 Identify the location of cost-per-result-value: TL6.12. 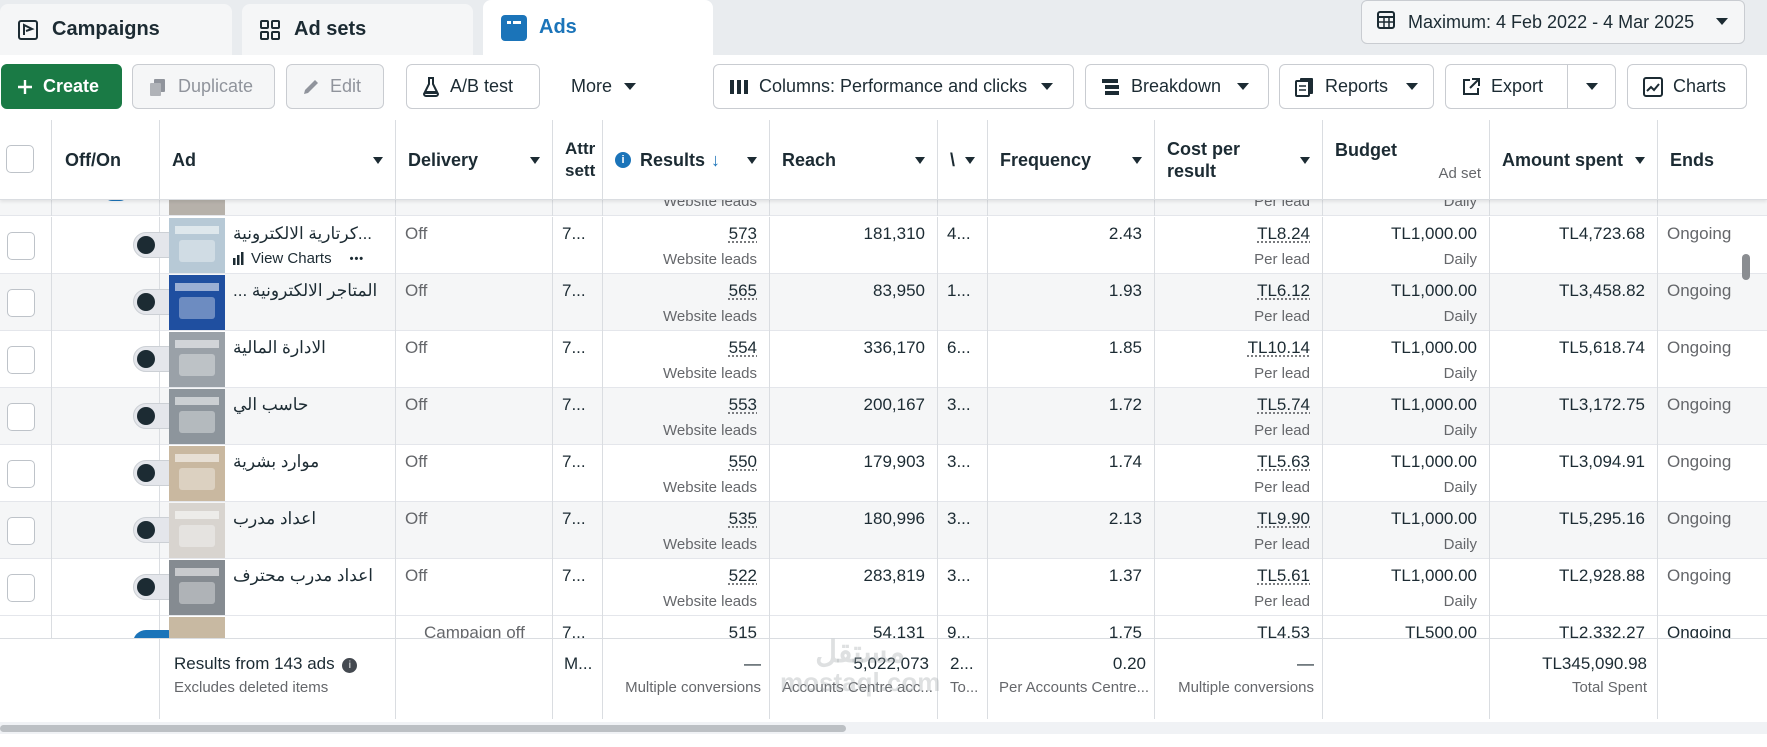
(1283, 290).